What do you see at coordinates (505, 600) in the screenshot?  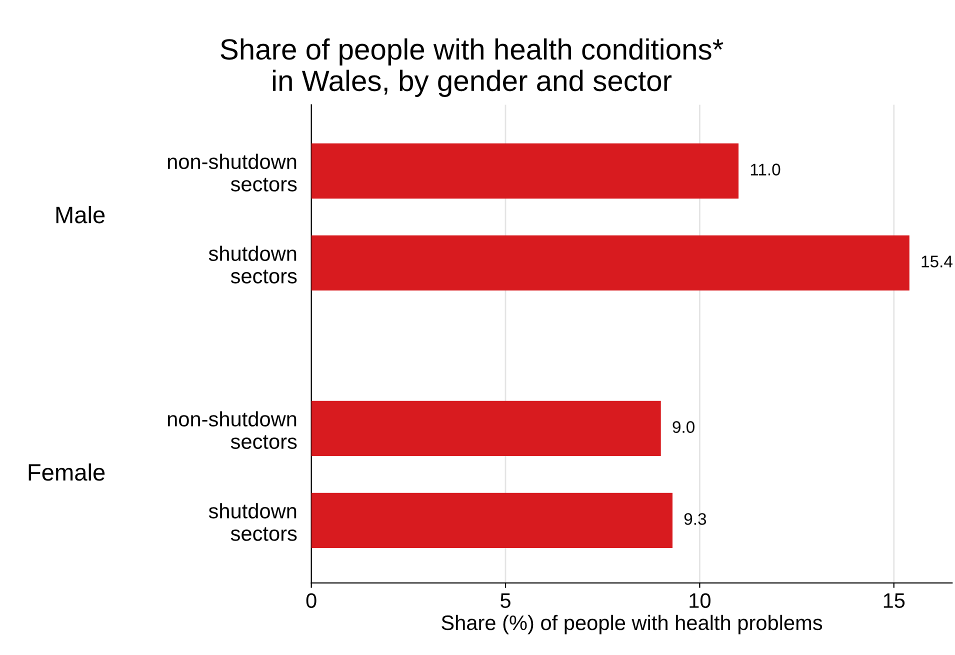 I see `x-tick-label: 5` at bounding box center [505, 600].